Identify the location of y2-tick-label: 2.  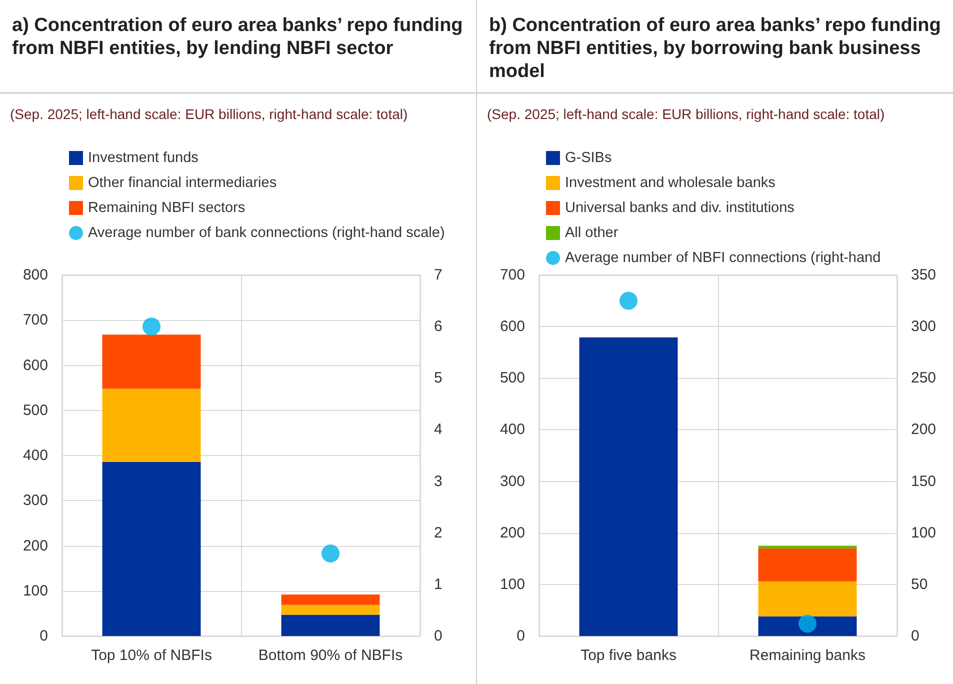
(438, 533).